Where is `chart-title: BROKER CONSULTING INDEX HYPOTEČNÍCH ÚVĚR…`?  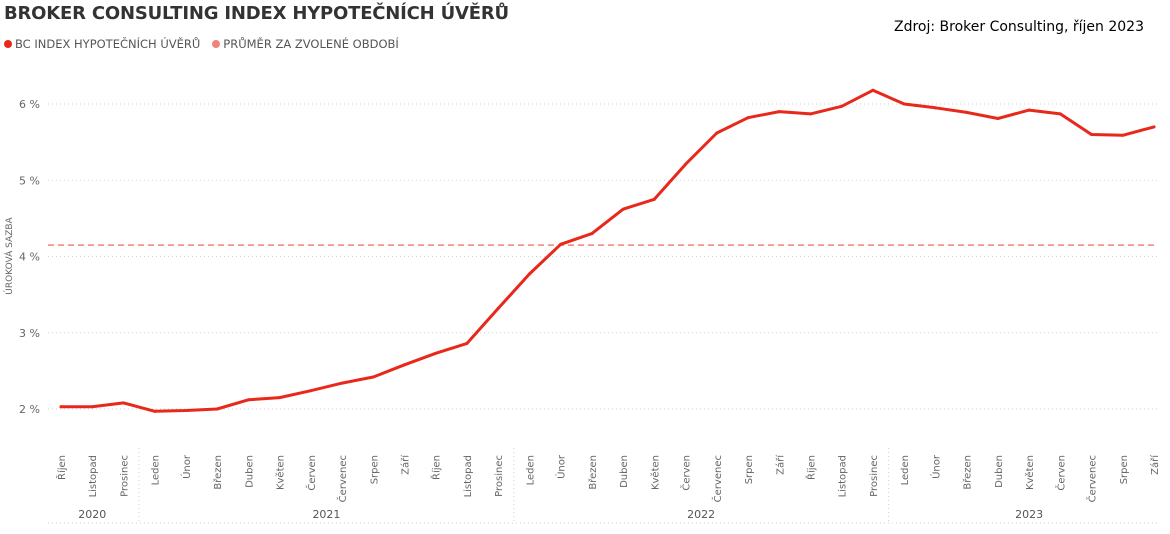
chart-title: BROKER CONSULTING INDEX HYPOTEČNÍCH ÚVĚR… is located at coordinates (256, 13).